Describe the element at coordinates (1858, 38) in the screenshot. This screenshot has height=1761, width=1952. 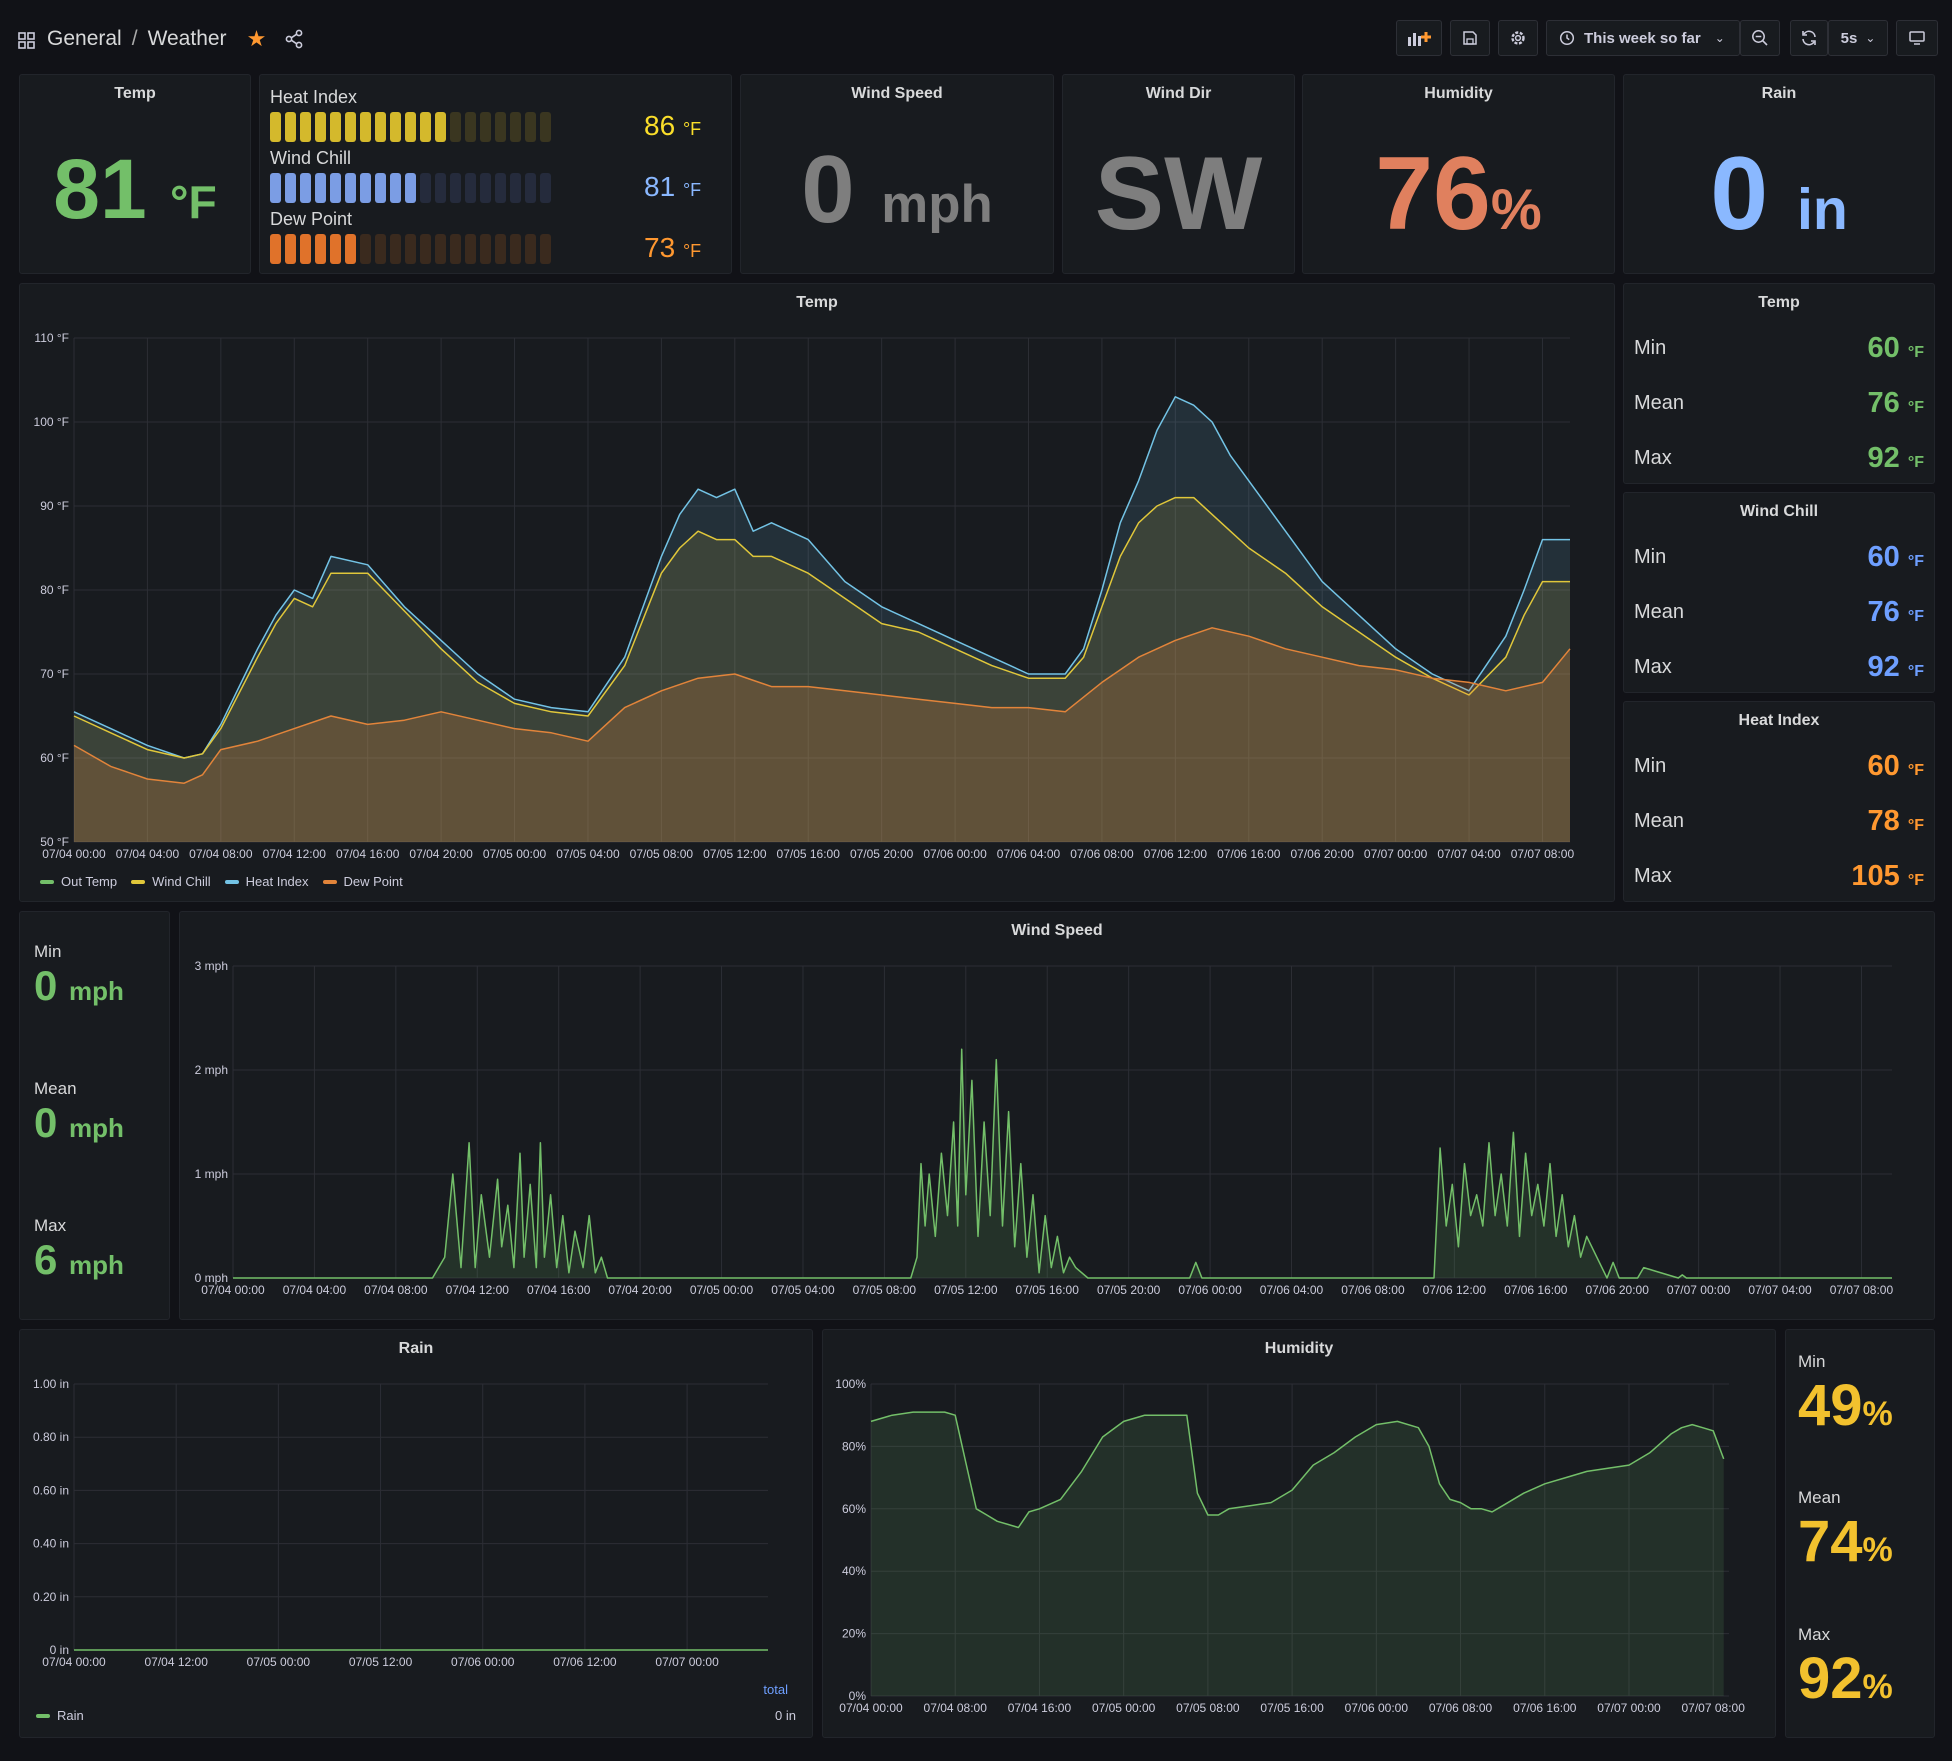
I see `refresh-interval-picker: 5s ⌄` at that location.